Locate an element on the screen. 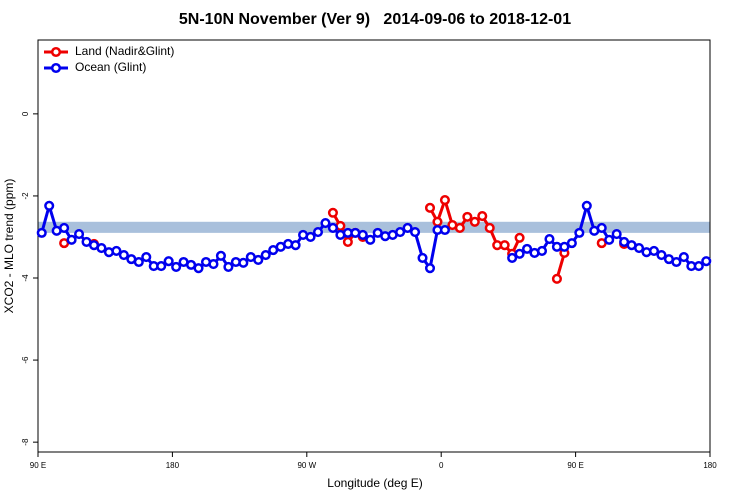 Image resolution: width=750 pixels, height=500 pixels. y-tick-label: 0 is located at coordinates (25, 113).